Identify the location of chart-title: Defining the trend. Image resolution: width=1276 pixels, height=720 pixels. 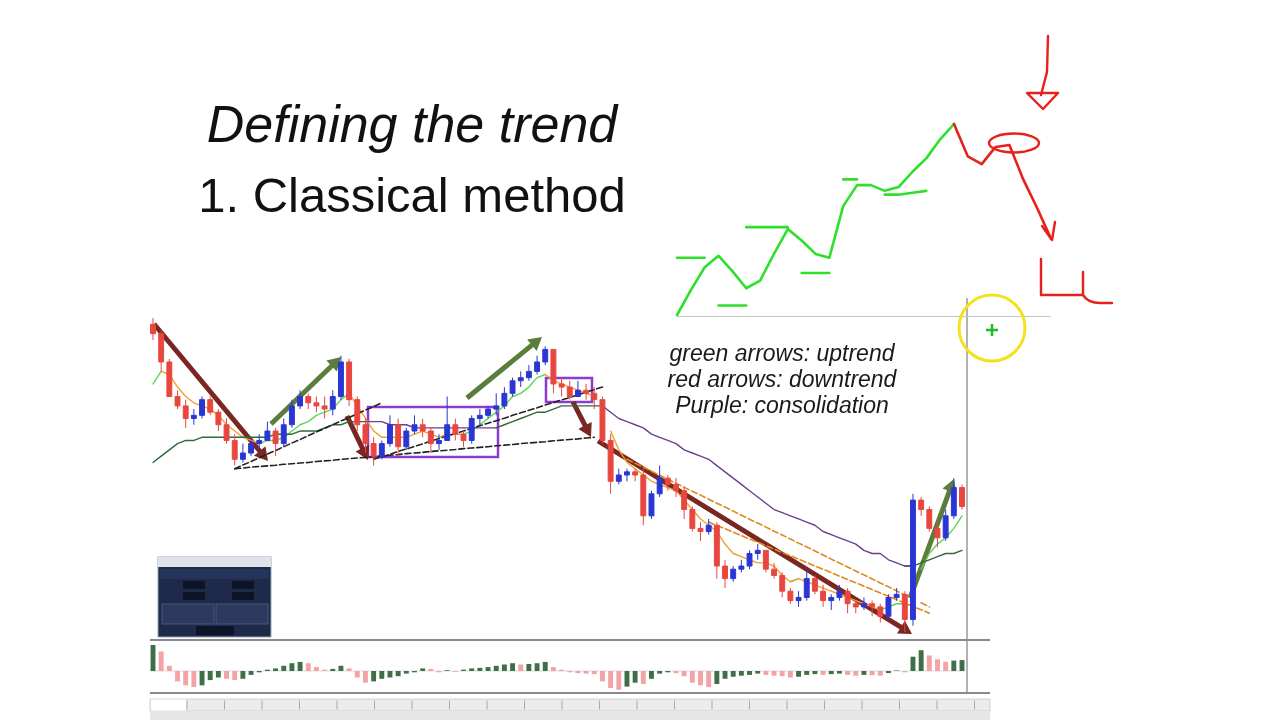
(413, 124).